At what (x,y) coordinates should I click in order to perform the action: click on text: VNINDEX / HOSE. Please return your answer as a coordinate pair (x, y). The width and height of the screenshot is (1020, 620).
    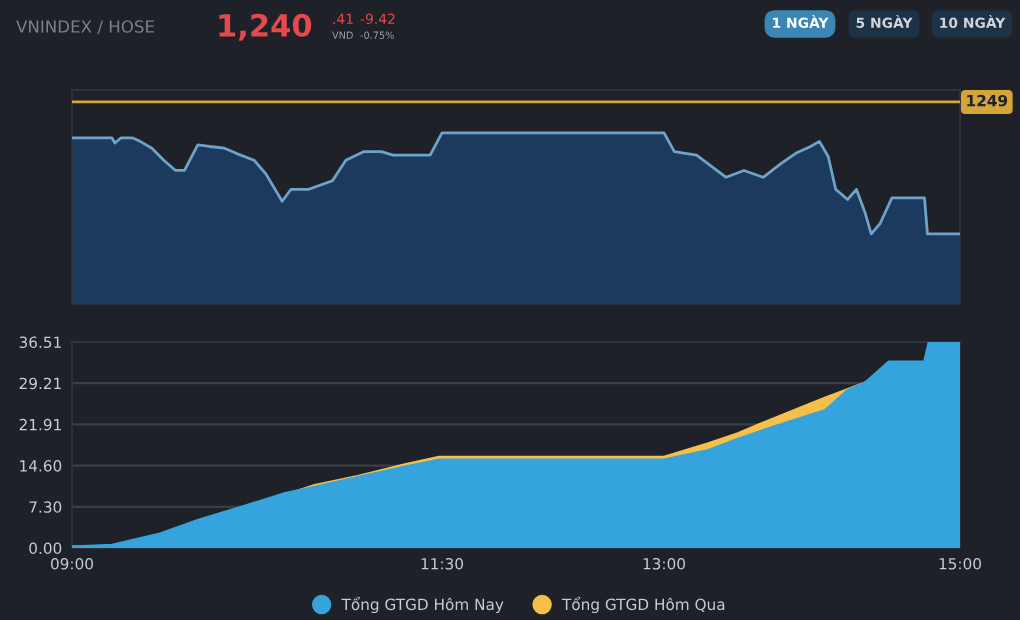
    Looking at the image, I should click on (85, 27).